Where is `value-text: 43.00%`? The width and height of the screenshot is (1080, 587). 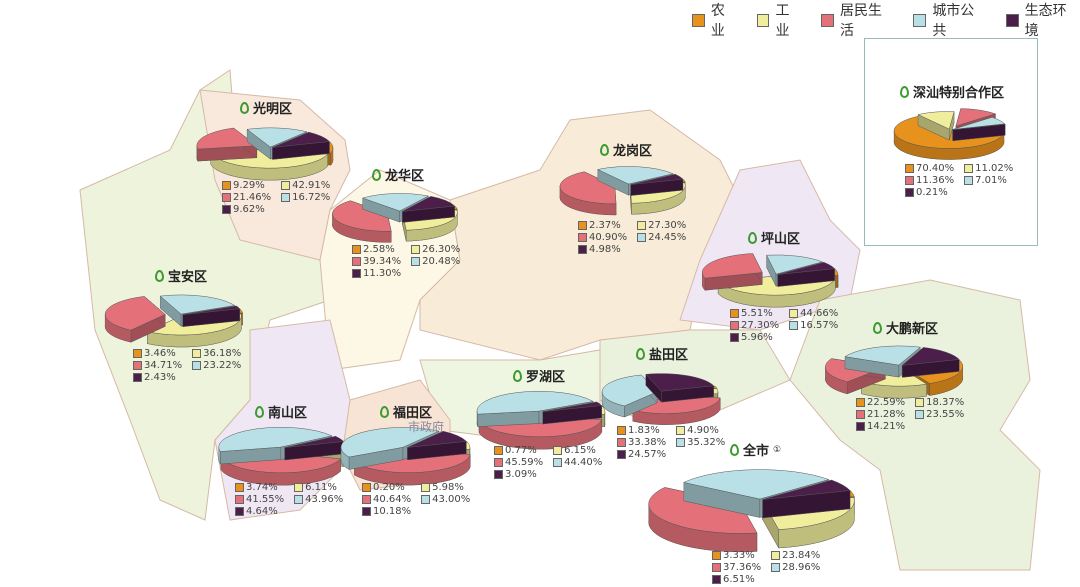
value-text: 43.00% is located at coordinates (451, 499).